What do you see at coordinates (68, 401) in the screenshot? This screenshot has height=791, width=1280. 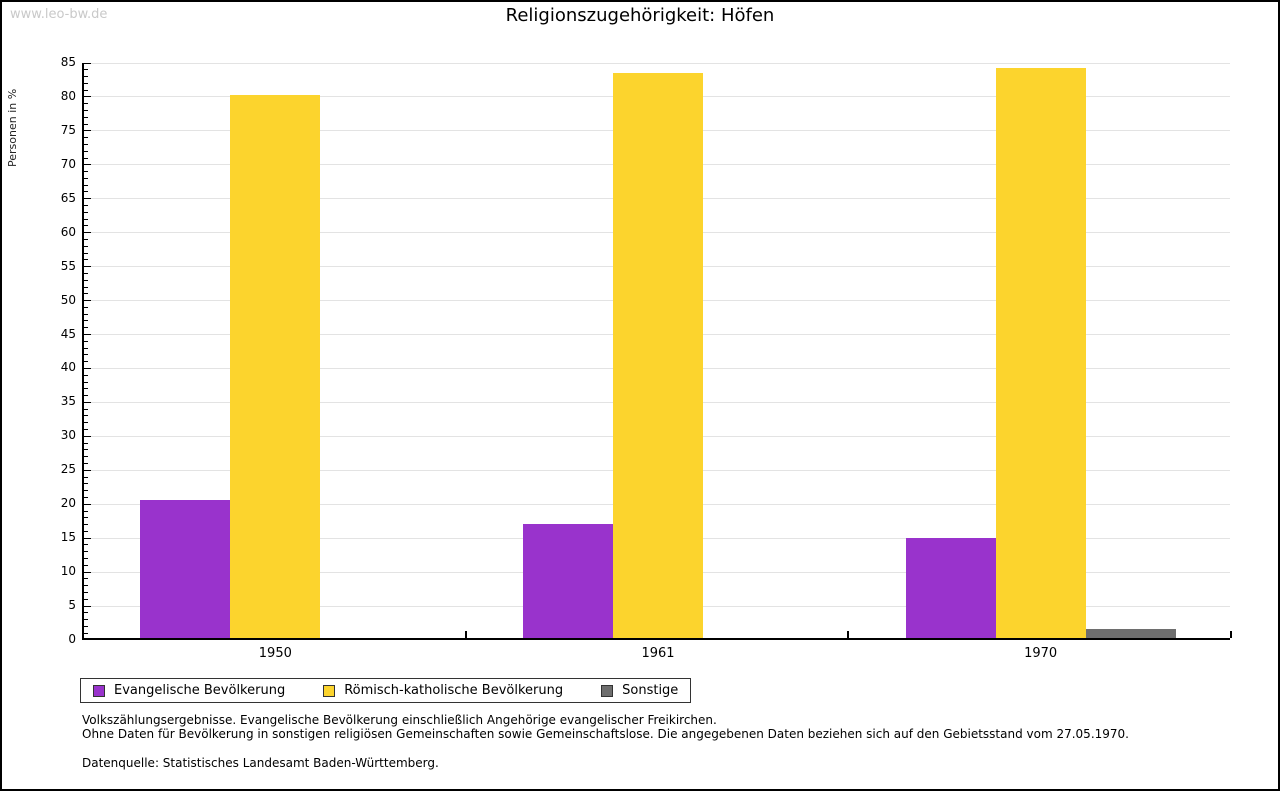 I see `y-tick-label: 35` at bounding box center [68, 401].